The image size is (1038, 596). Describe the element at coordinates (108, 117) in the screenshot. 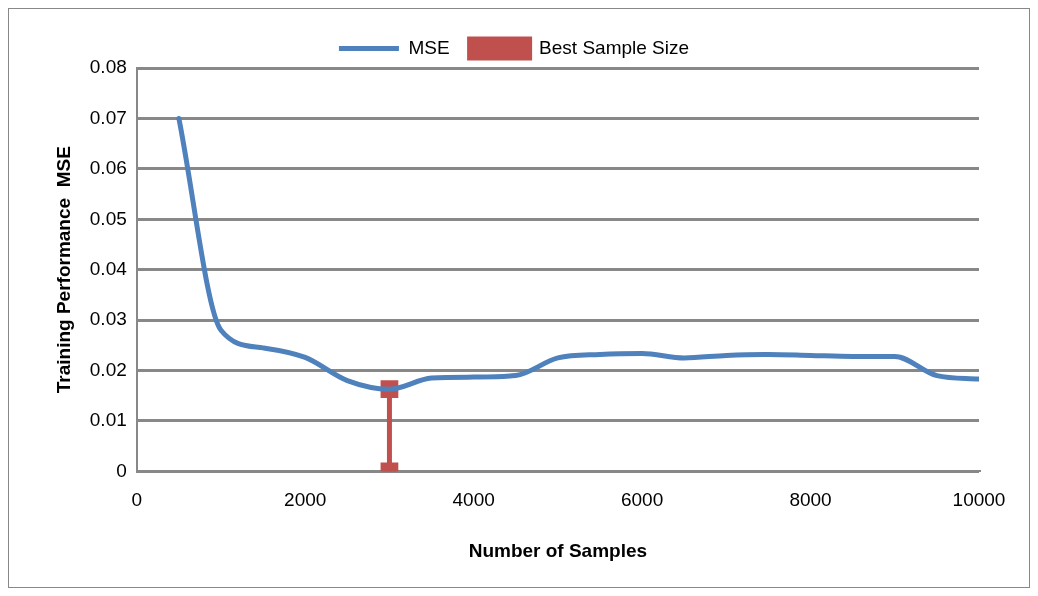

I see `y-tick-label: 0.07` at that location.